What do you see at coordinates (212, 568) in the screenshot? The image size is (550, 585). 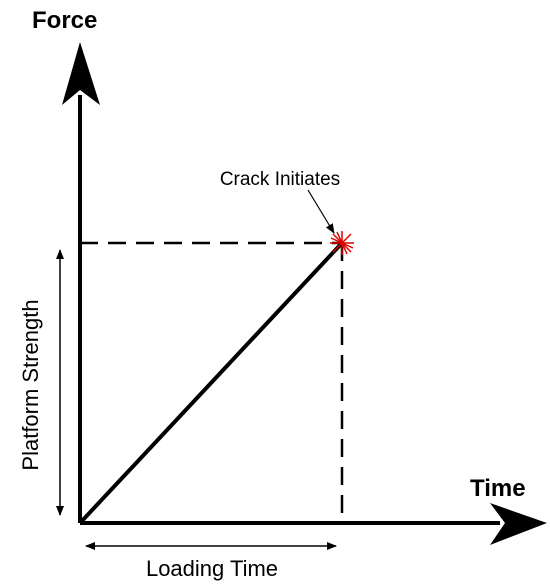 I see `annotation: Loading Time` at bounding box center [212, 568].